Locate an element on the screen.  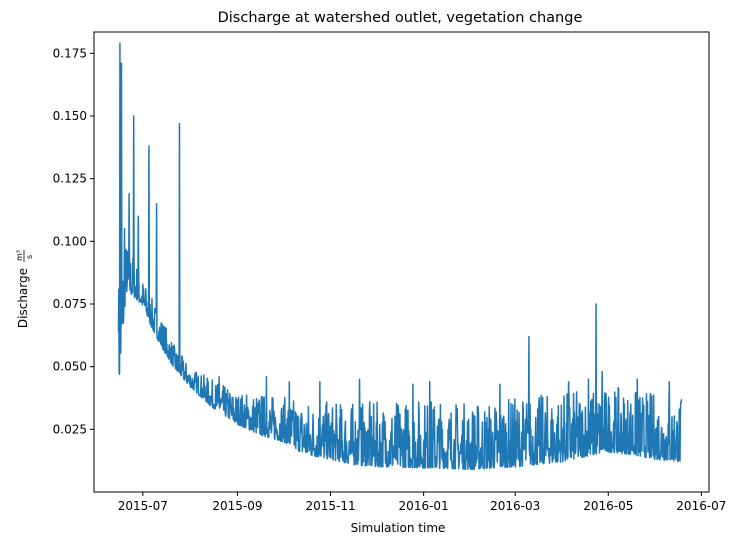
y-axis: 0.025 0.050 0.075 0.100 0.125 0.150 0.175 is located at coordinates (73, 241).